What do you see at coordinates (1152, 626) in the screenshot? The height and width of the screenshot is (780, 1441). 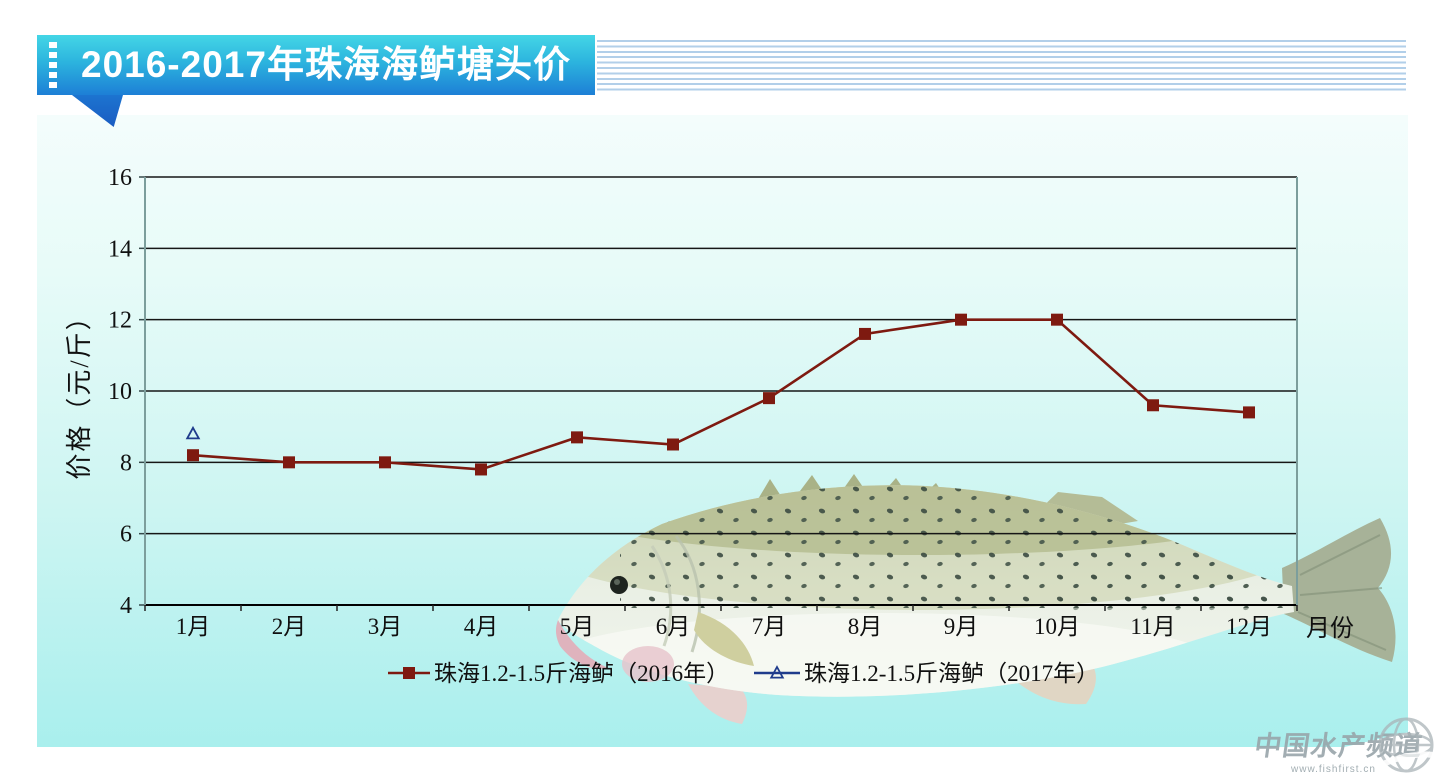 I see `svg-text: 11月` at bounding box center [1152, 626].